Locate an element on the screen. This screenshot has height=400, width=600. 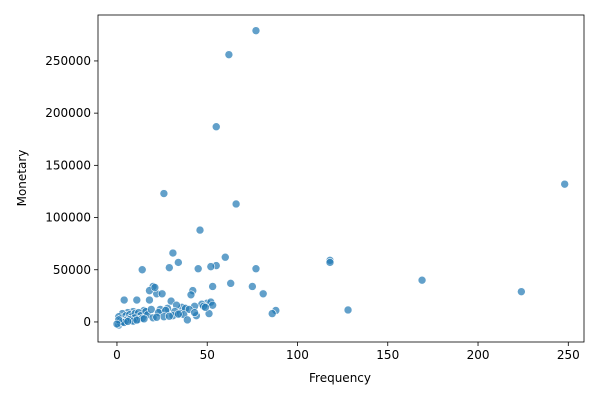
y-tick-label: 200000 is located at coordinates (68, 113).